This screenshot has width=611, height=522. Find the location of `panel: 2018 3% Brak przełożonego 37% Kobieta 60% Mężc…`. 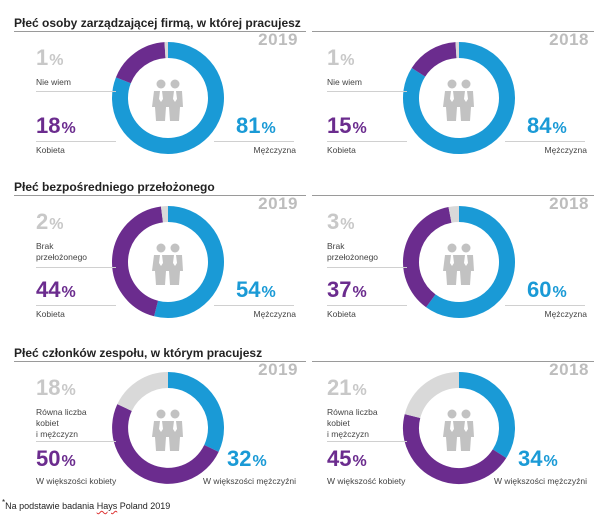

panel: 2018 3% Brak przełożonego 37% Kobieta 60% Mężc… is located at coordinates (450, 270).